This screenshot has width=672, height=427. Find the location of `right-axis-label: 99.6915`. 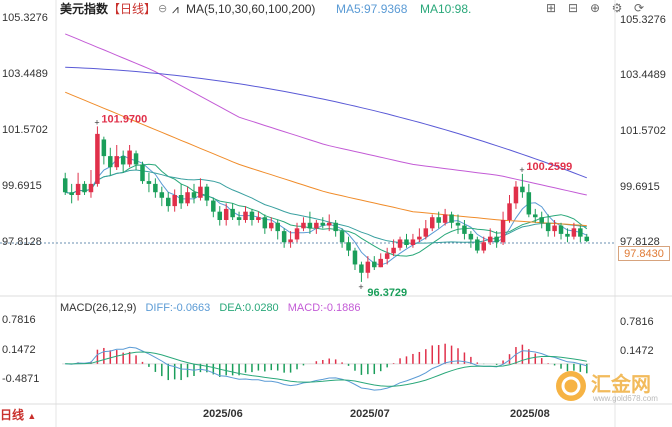

right-axis-label: 99.6915 is located at coordinates (640, 187).